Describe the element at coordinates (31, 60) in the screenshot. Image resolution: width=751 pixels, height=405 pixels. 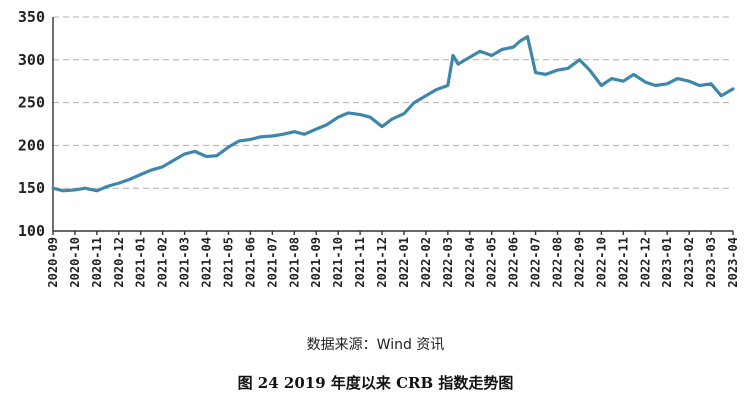
I see `y-tick-label: 300` at that location.